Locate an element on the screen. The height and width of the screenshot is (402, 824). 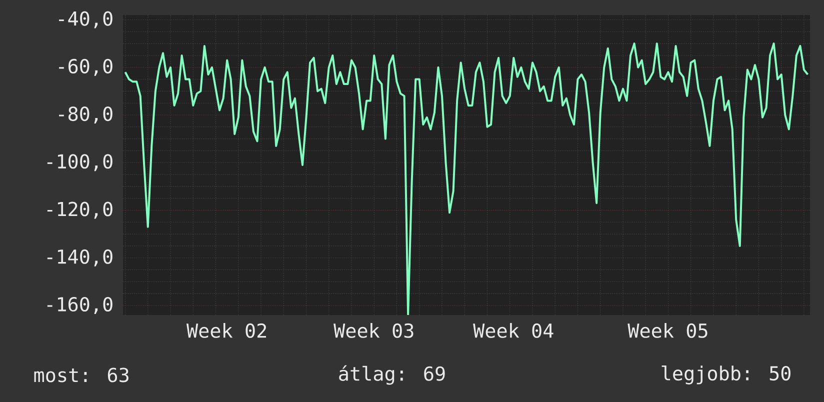
x-tick-label: Week 05 is located at coordinates (668, 330).